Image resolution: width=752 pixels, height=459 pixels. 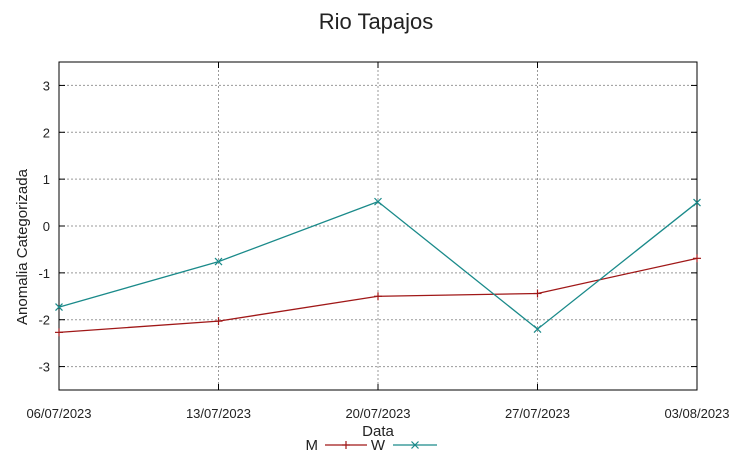 I want to click on legend-label-w: W, so click(x=378, y=445).